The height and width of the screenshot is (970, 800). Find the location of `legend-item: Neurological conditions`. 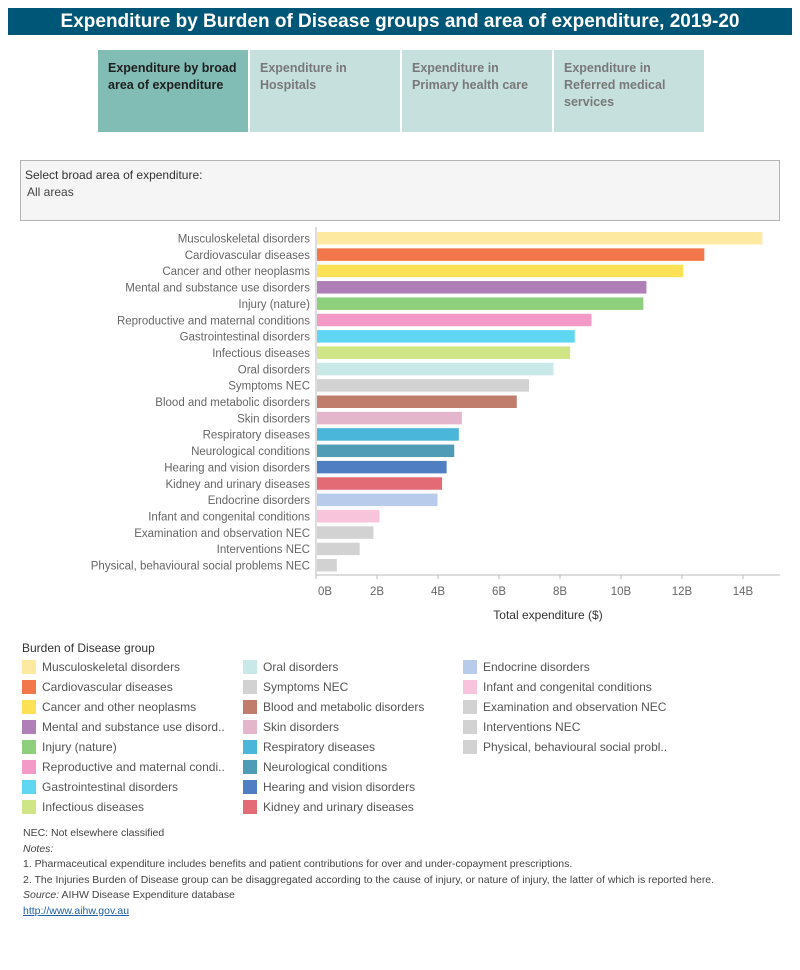

legend-item: Neurological conditions is located at coordinates (315, 767).